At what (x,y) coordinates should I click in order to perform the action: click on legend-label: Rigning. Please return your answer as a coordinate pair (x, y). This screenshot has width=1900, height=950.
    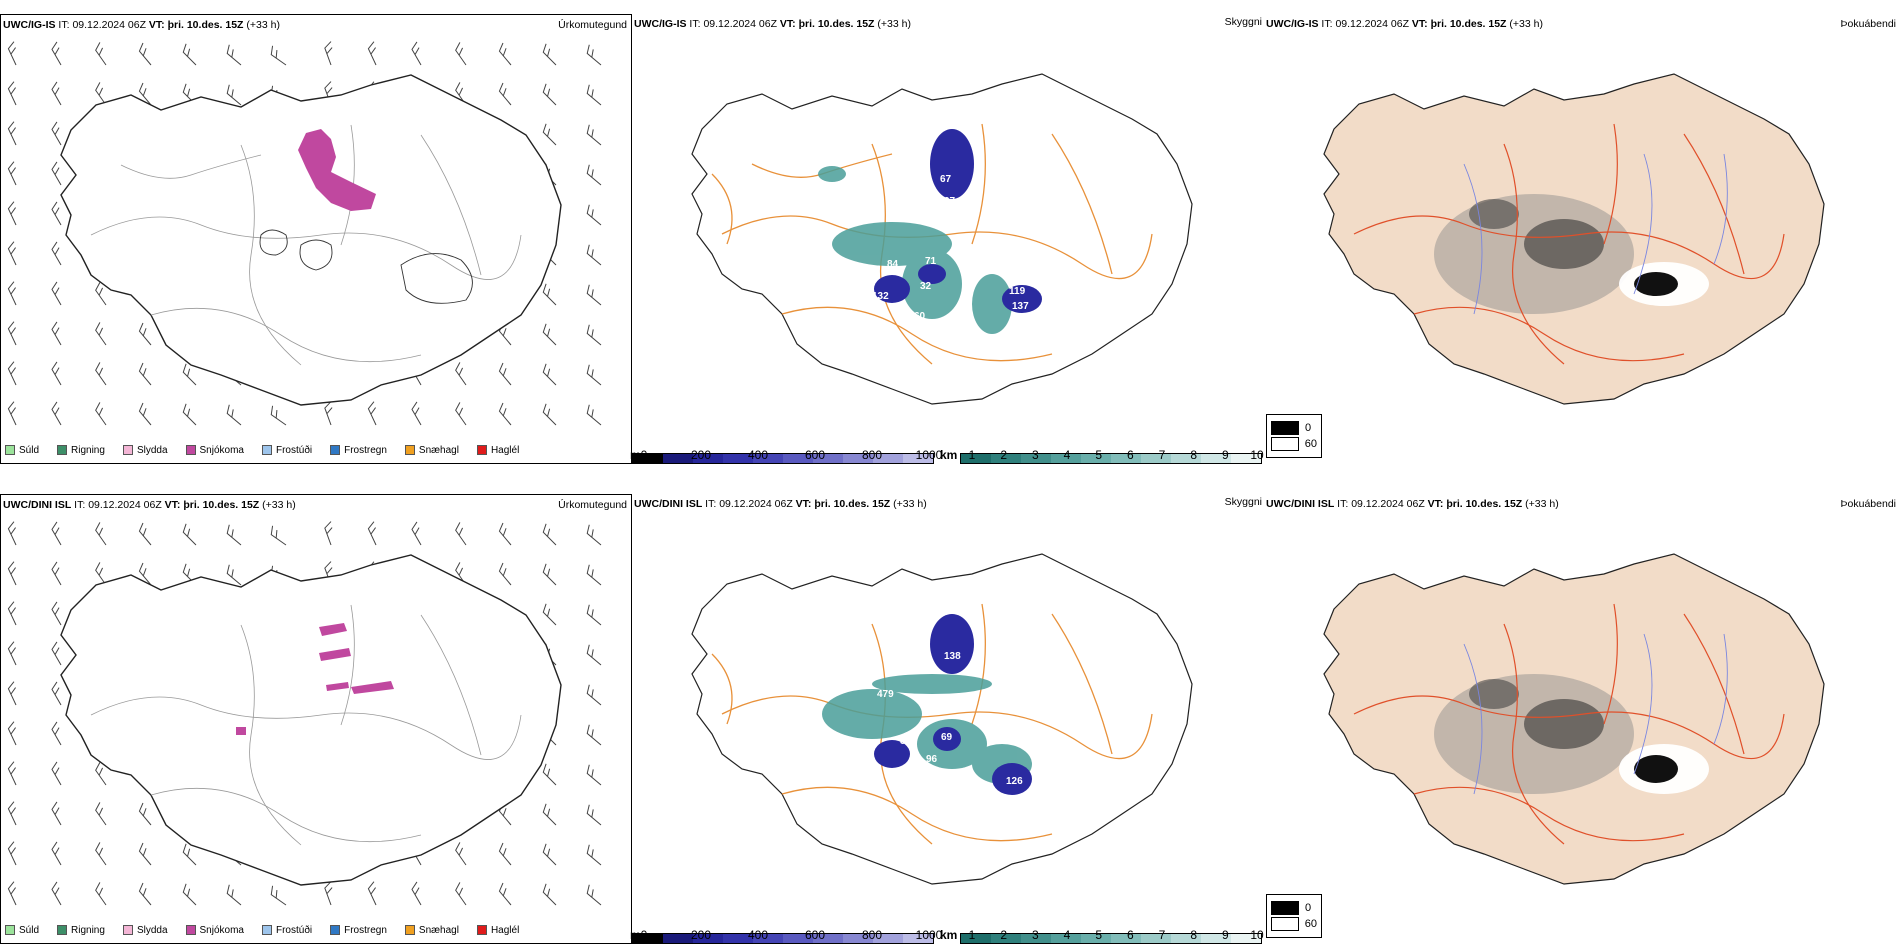
    Looking at the image, I should click on (88, 450).